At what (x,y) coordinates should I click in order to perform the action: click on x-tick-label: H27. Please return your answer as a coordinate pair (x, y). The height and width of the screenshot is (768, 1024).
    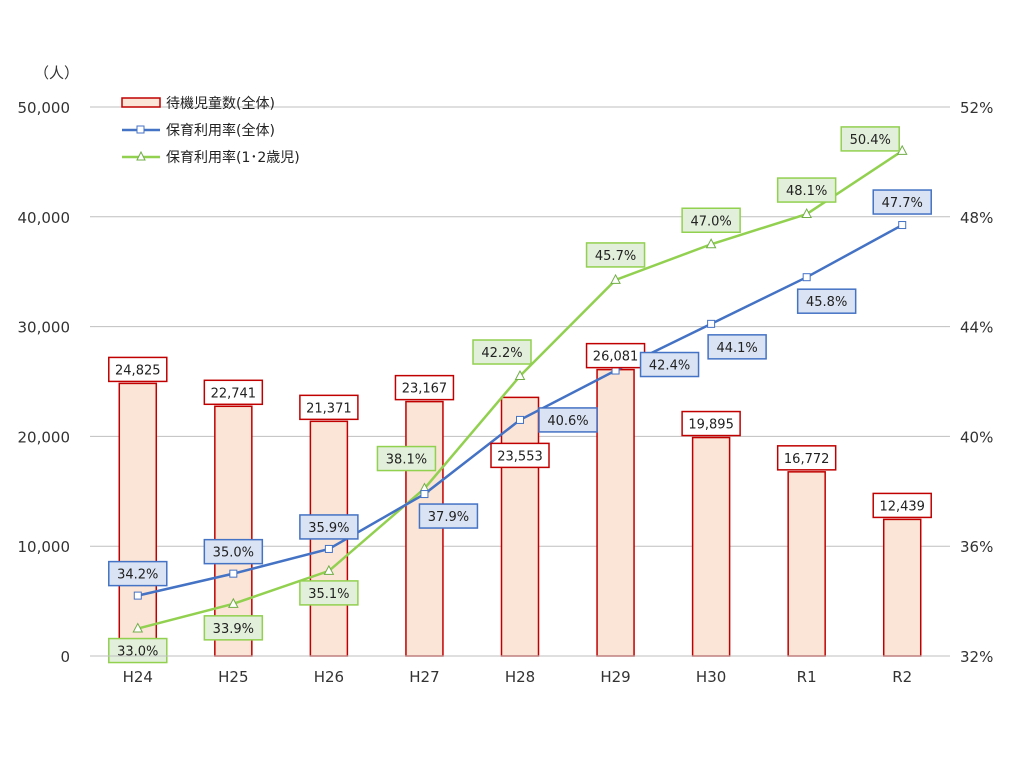
    Looking at the image, I should click on (424, 677).